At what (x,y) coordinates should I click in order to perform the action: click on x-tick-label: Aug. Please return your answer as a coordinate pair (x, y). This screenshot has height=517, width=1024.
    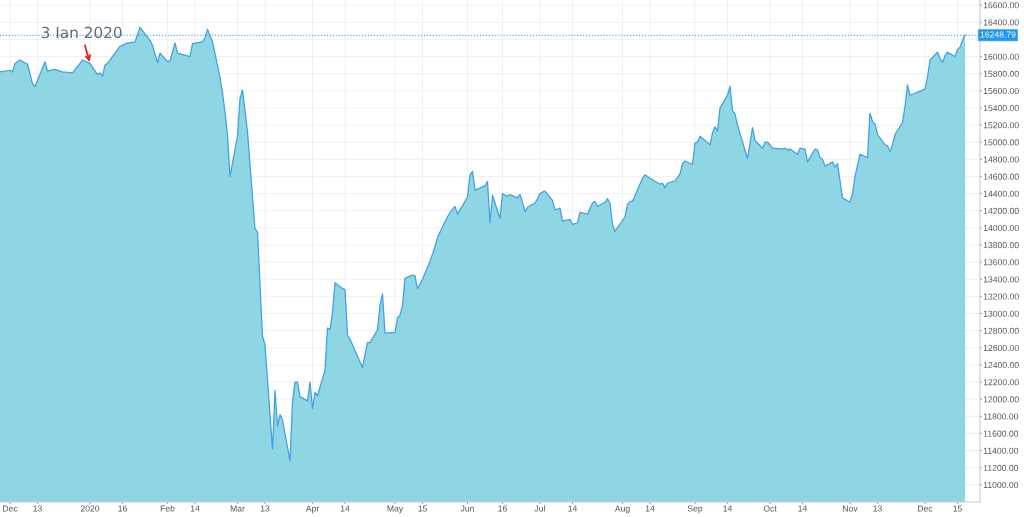
    Looking at the image, I should click on (622, 509).